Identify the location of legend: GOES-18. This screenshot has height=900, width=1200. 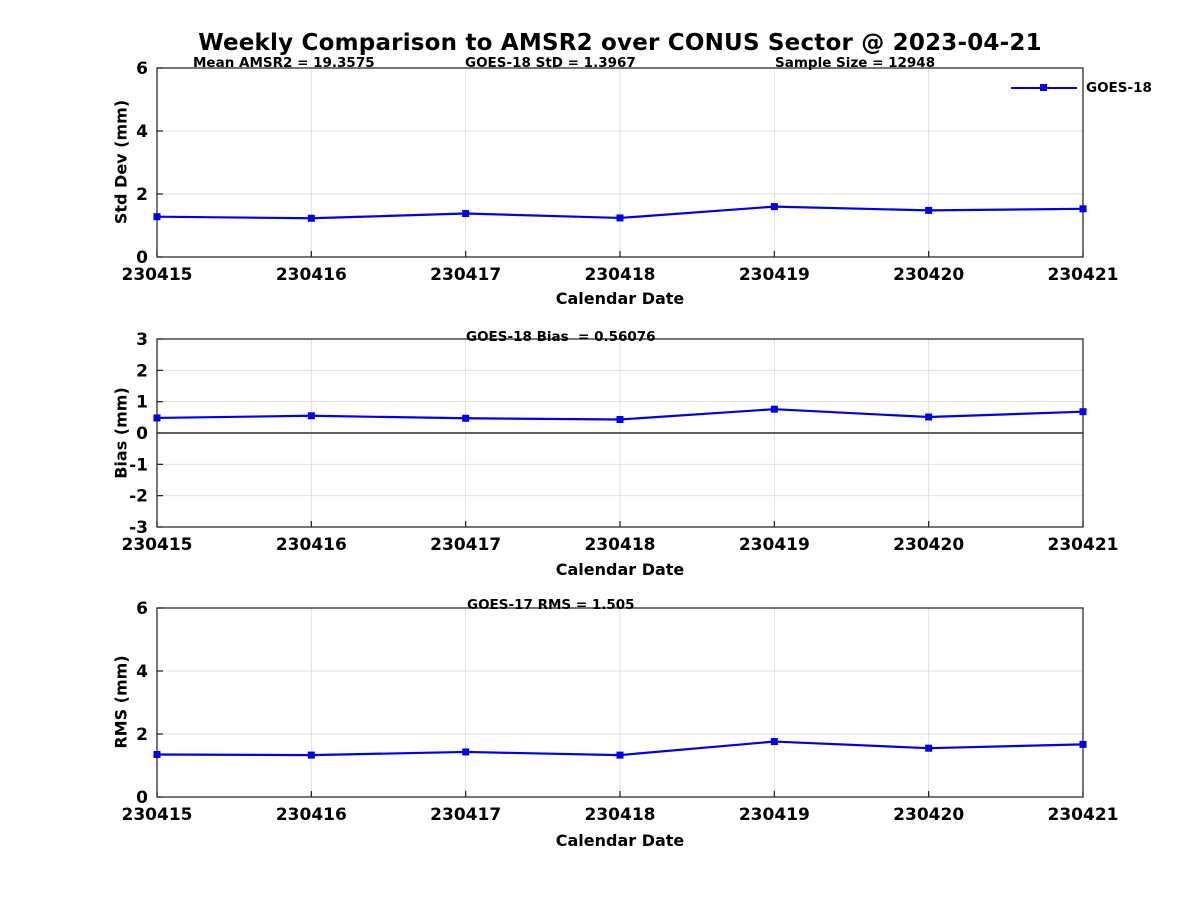
(1081, 88).